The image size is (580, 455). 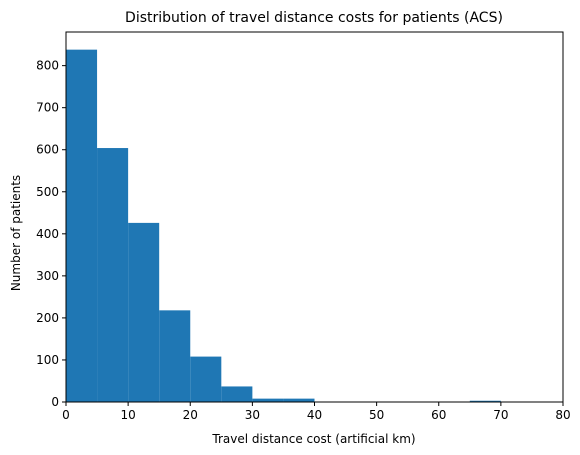 I want to click on x-tick-label: 30, so click(x=252, y=415).